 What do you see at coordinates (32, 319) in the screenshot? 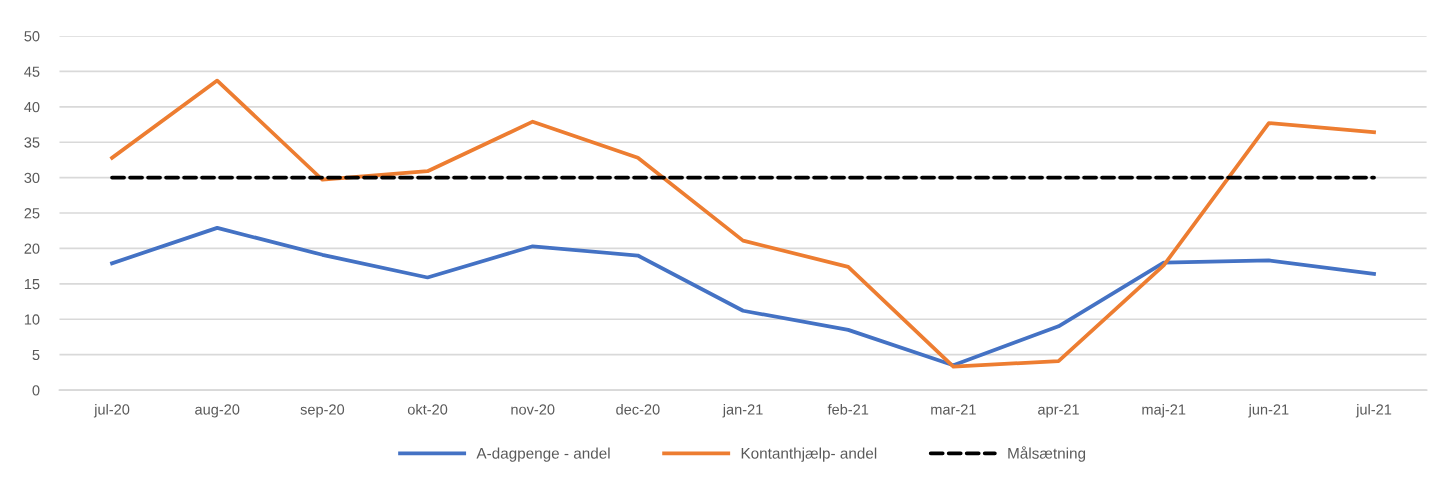
I see `y-tick-label: 10` at bounding box center [32, 319].